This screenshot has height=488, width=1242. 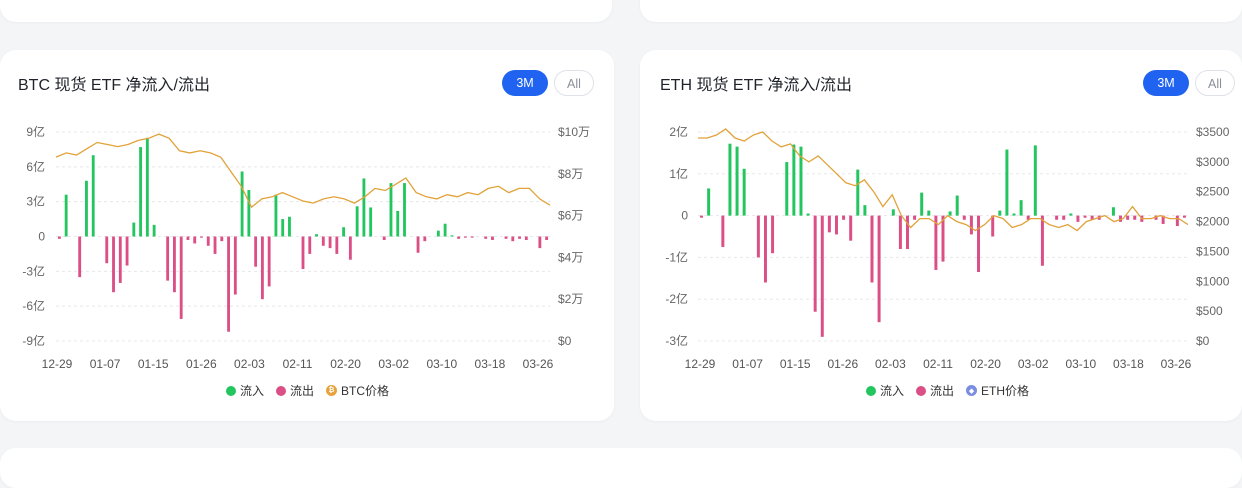 What do you see at coordinates (1213, 132) in the screenshot?
I see `eth-right-tick-label: $3500` at bounding box center [1213, 132].